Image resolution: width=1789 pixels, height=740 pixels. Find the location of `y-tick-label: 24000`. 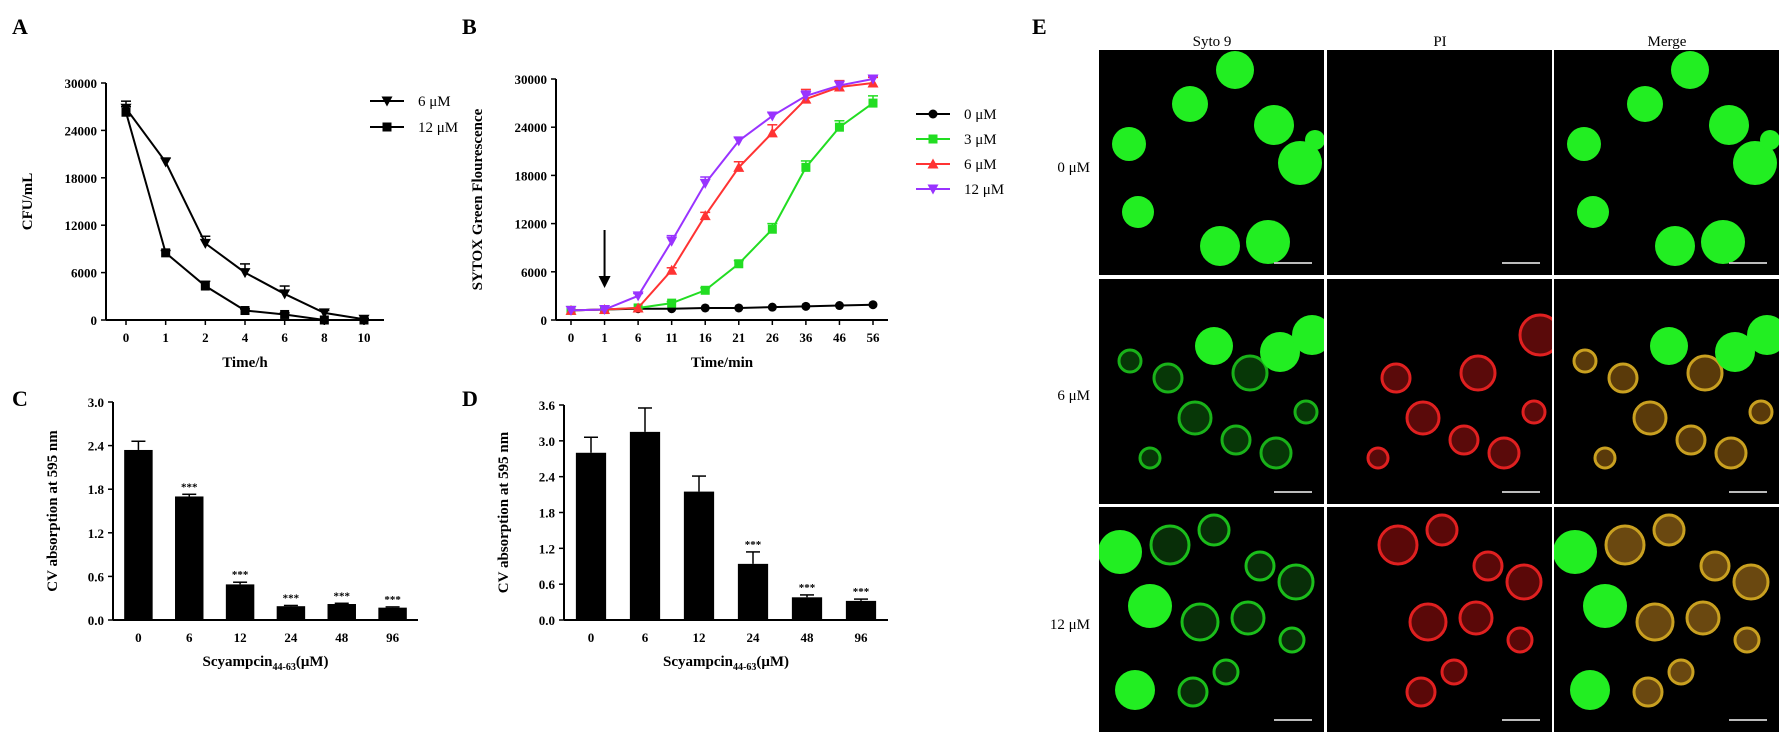

y-tick-label: 24000 is located at coordinates (531, 127).